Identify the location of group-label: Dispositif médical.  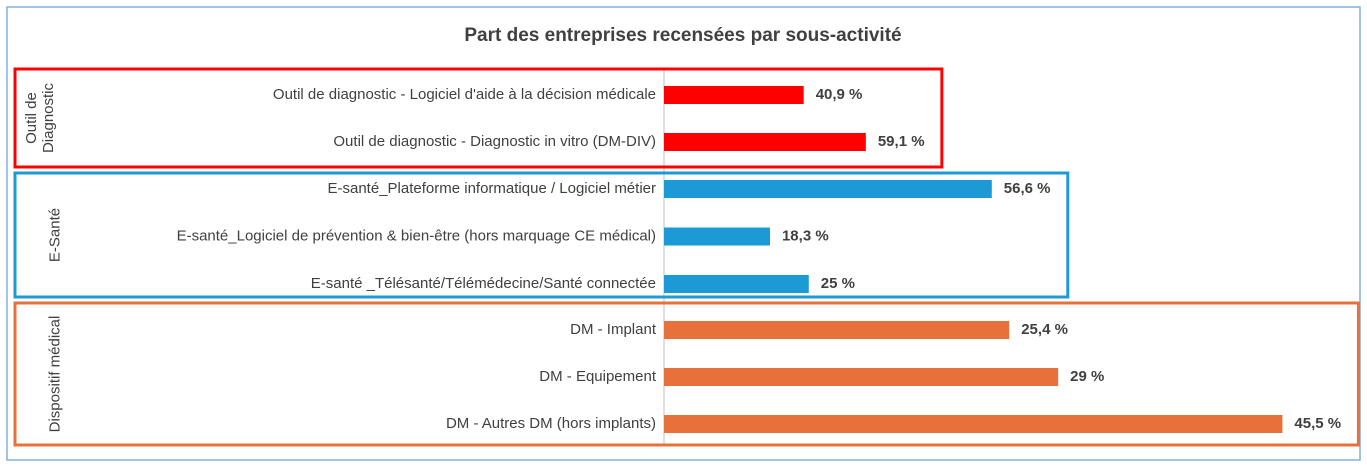
(55, 374).